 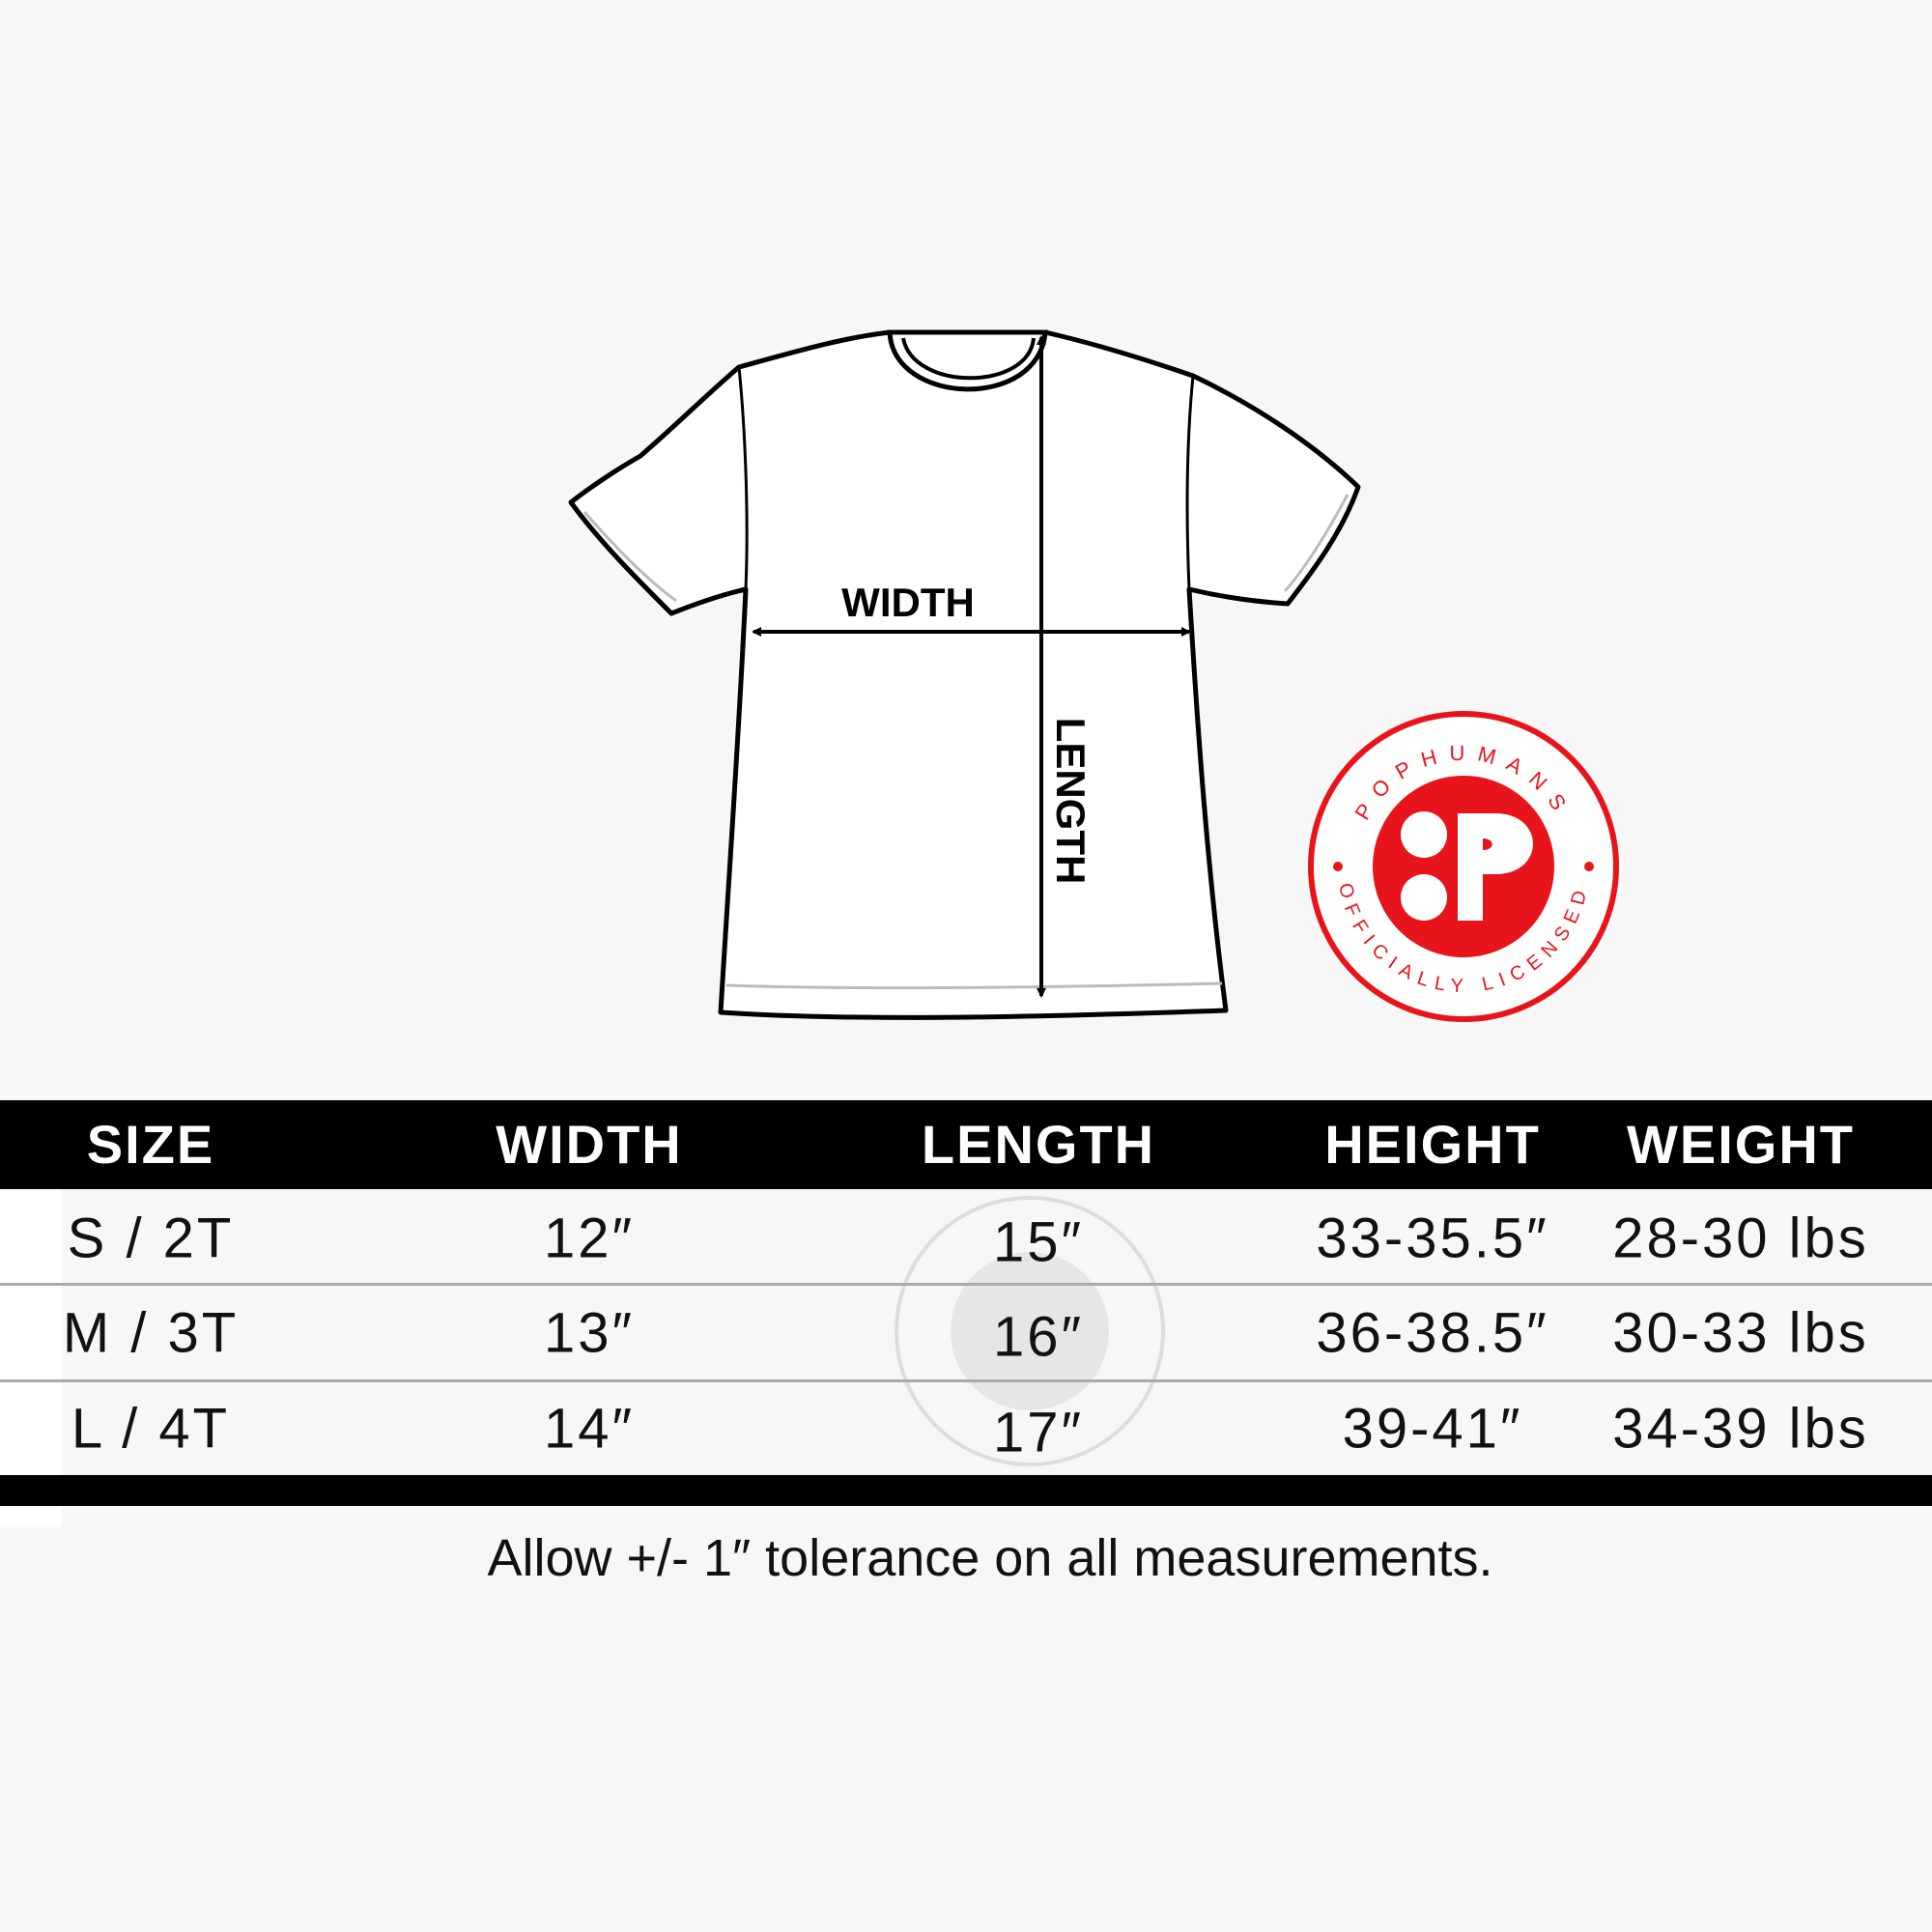 I want to click on officially-licensed-logo: POPHUMANS OFFICIALLY LICENSED, so click(x=1463, y=866).